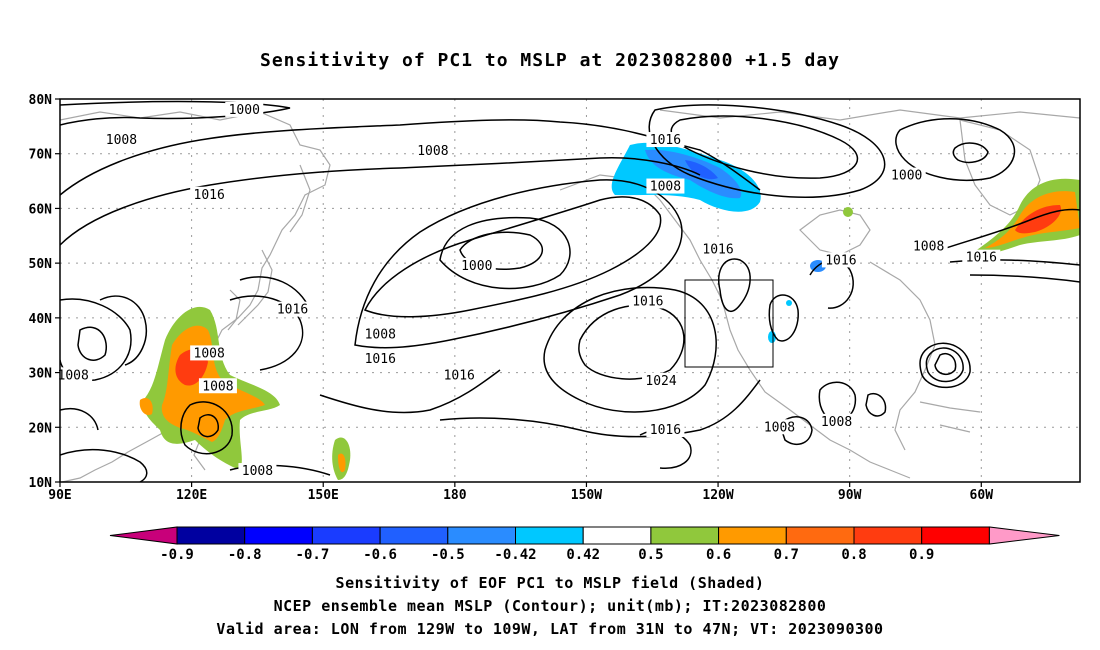  What do you see at coordinates (146, 406) in the screenshot?
I see `shade-positive-small` at bounding box center [146, 406].